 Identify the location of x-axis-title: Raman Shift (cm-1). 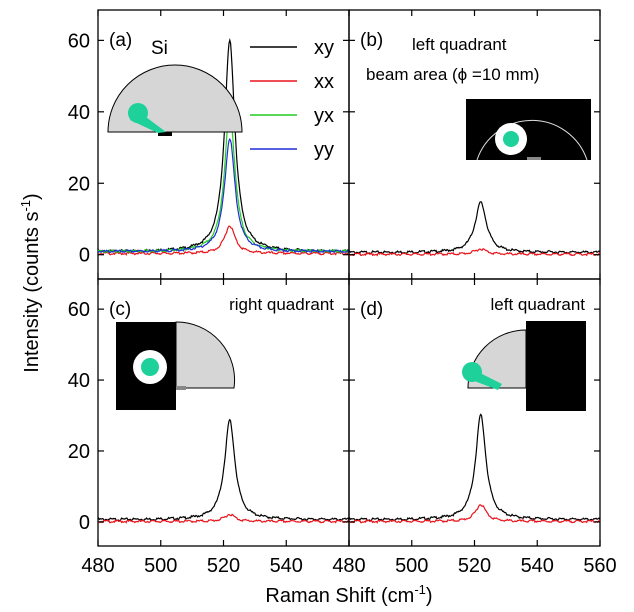
(348, 594).